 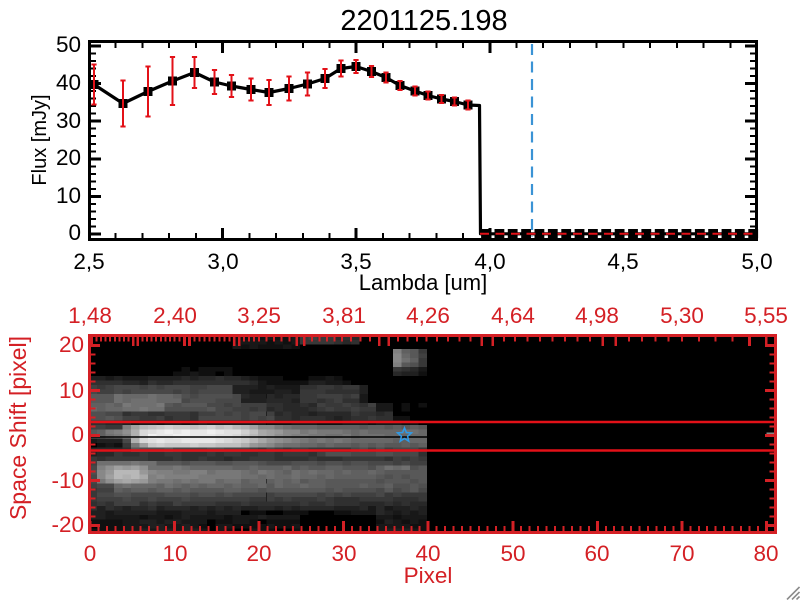 I want to click on svg-text: 3,5, so click(x=355, y=261).